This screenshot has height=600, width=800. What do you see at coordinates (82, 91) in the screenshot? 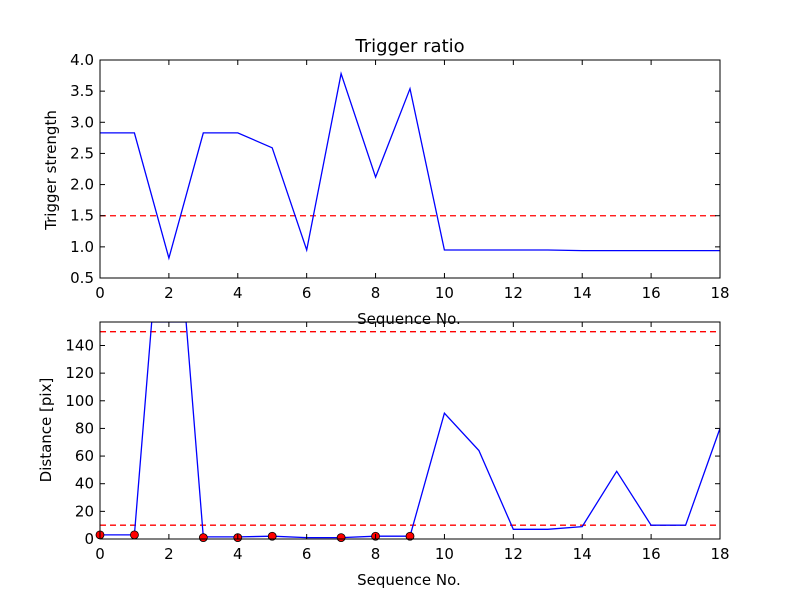
I see `y-tick-label: 3.5` at bounding box center [82, 91].